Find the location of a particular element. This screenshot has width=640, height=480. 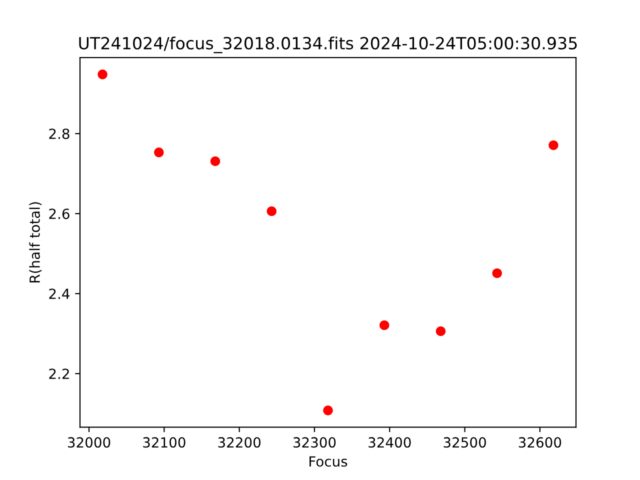

x-tick-label: 32300 is located at coordinates (314, 442).